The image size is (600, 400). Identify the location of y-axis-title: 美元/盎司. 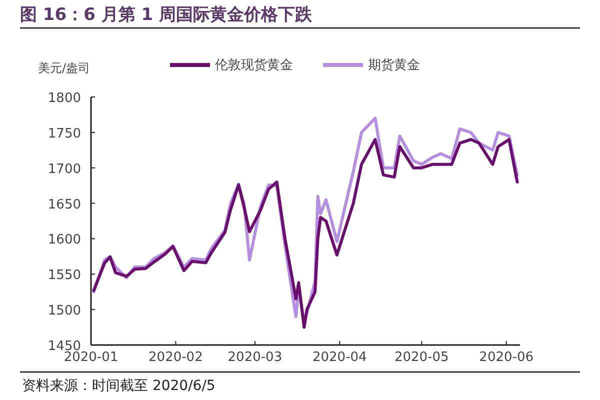
(64, 68).